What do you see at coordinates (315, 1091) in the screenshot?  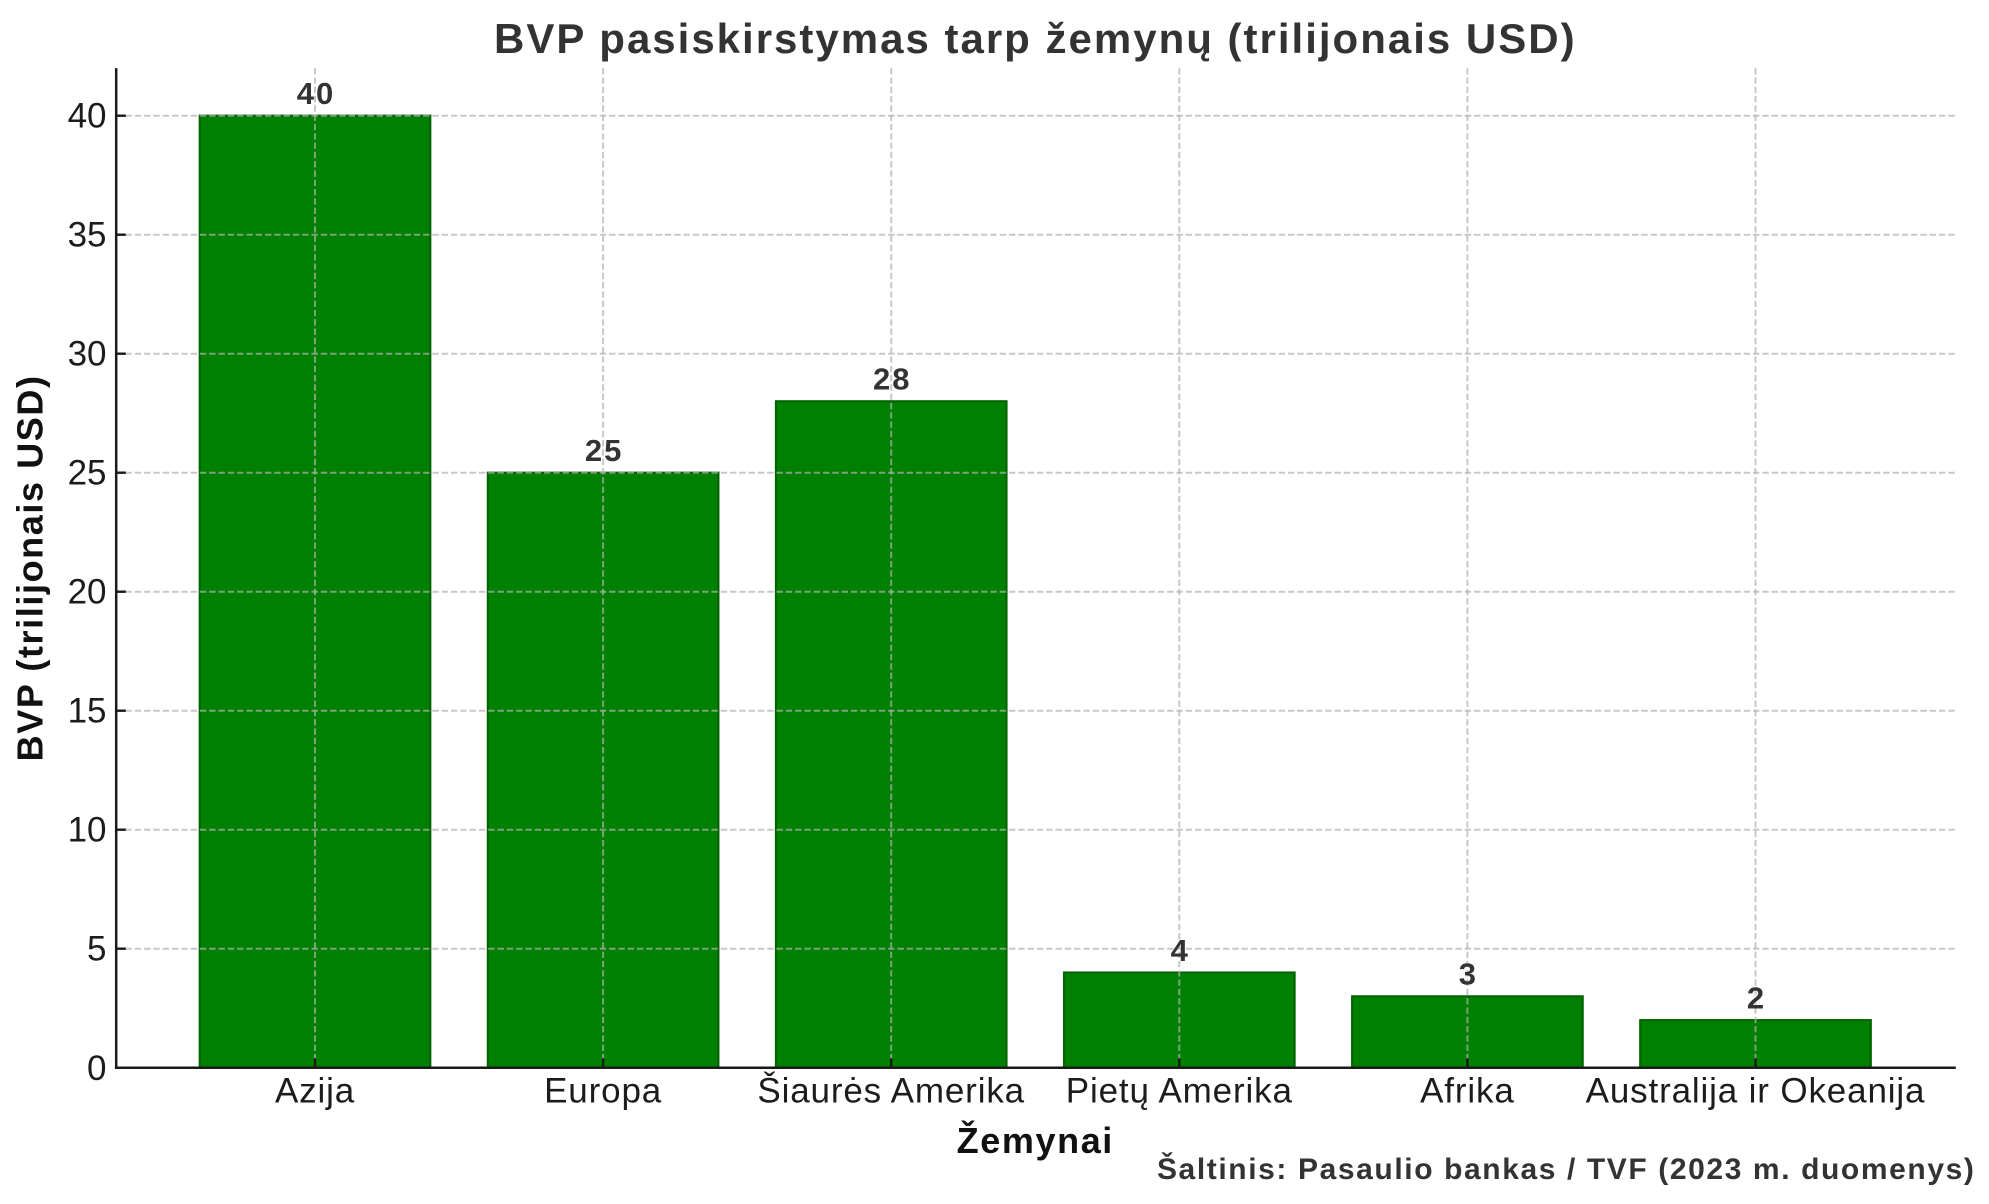 I see `svg-text: Azija` at bounding box center [315, 1091].